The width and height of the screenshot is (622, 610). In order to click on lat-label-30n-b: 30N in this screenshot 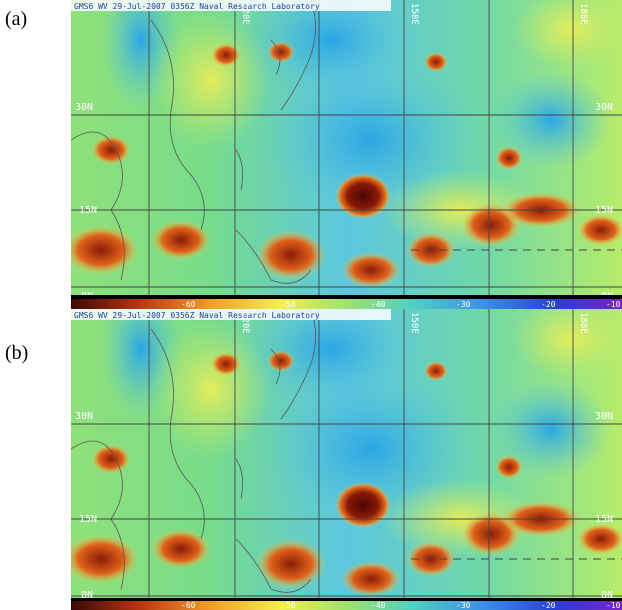, I will do `click(84, 416)`.